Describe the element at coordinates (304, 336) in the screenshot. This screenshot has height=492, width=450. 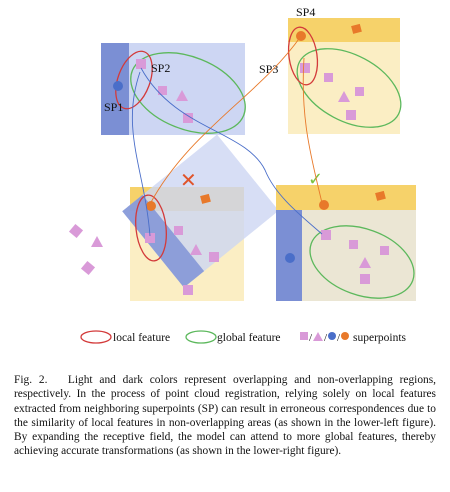
I see `legend-square-swatch` at that location.